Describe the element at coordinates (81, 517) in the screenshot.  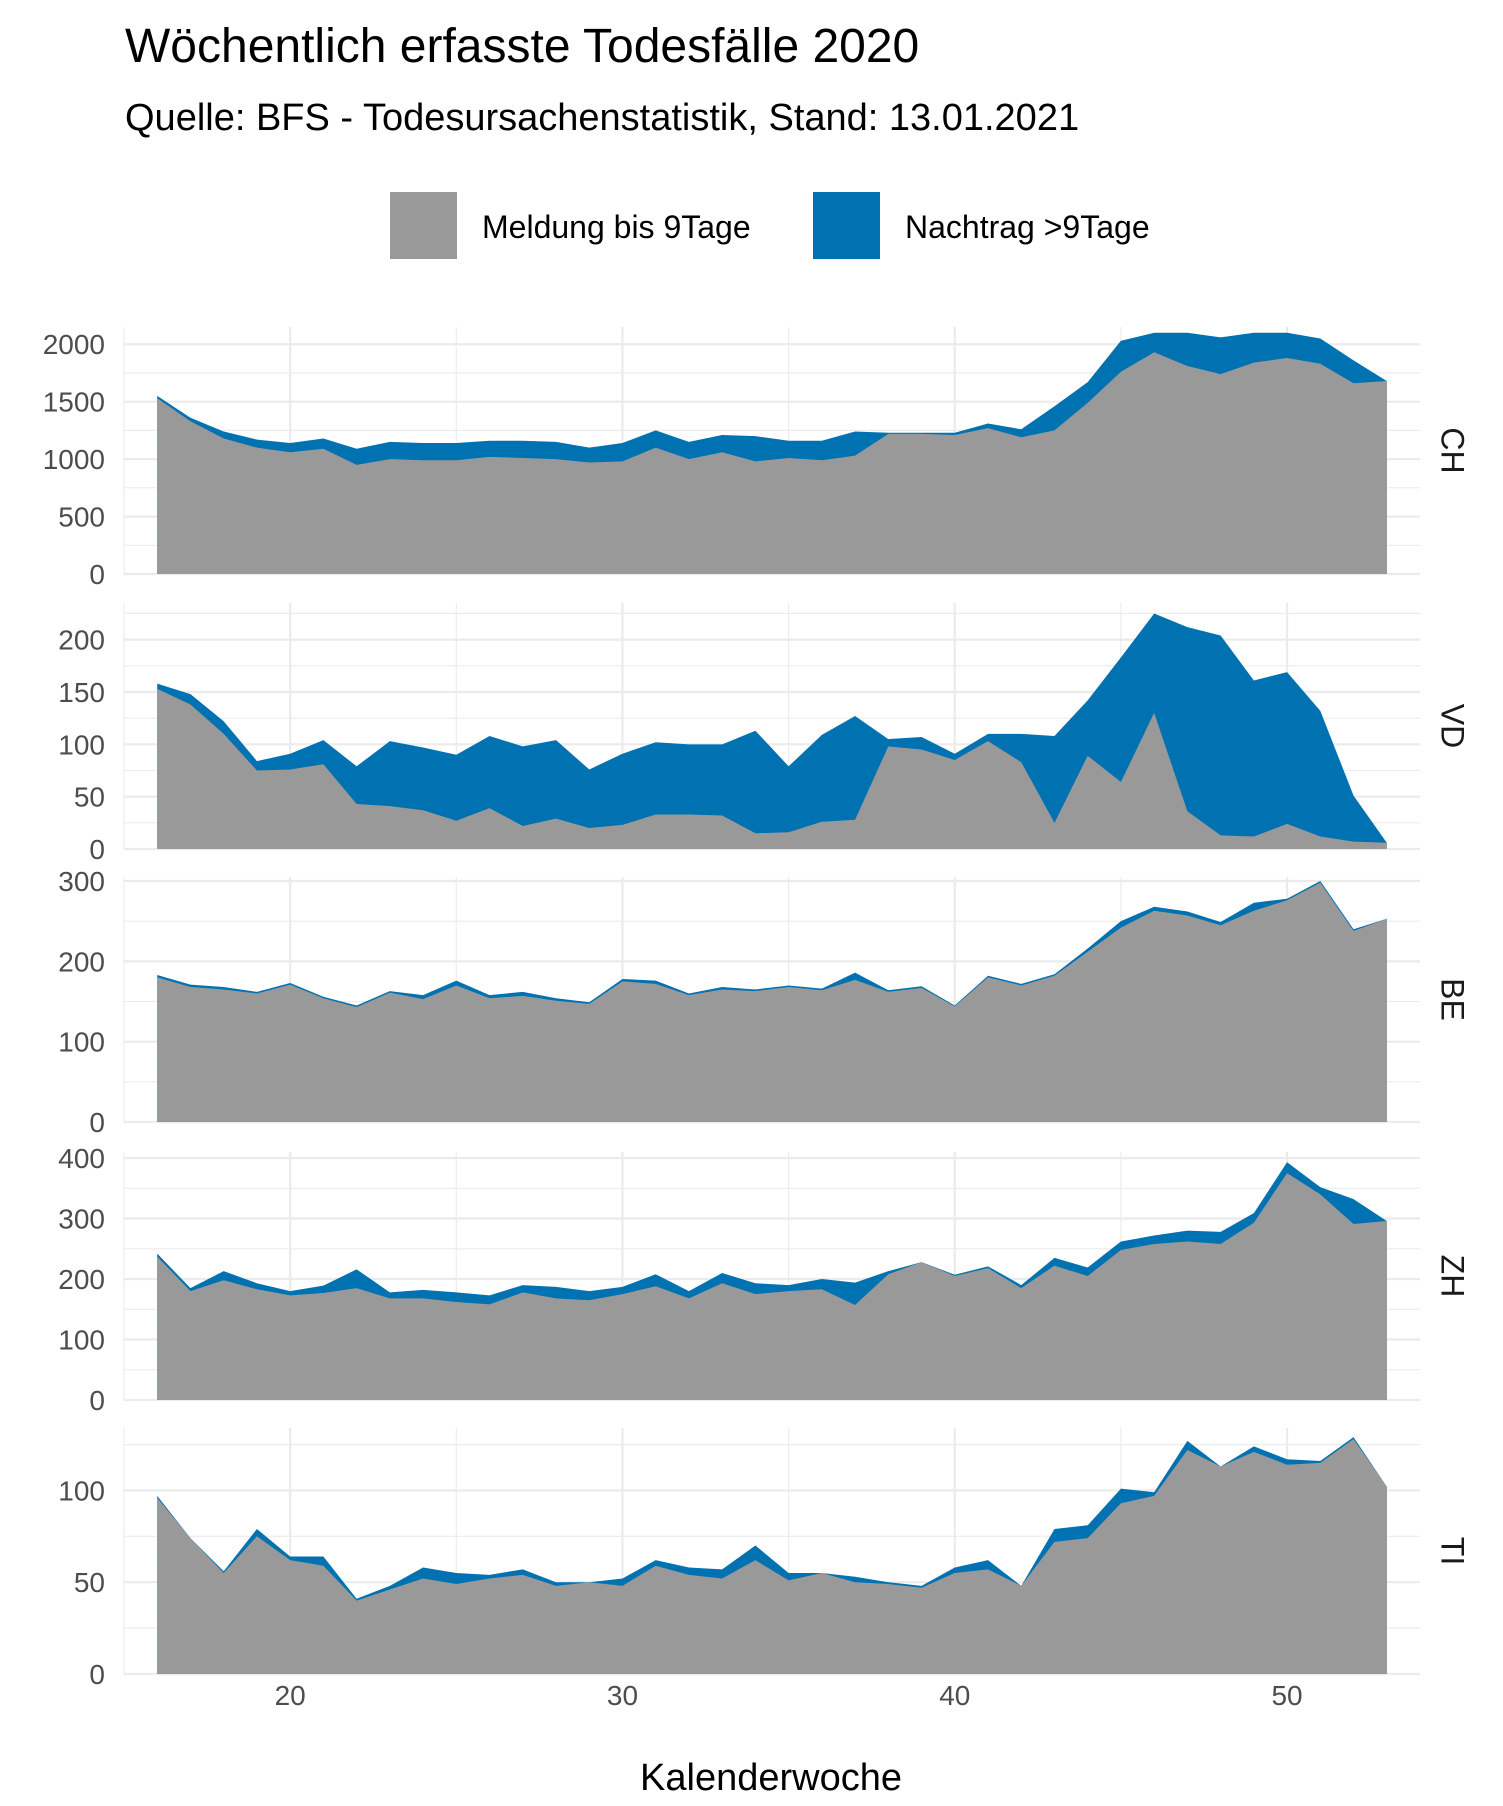
I see `y-tick-label: 500` at that location.